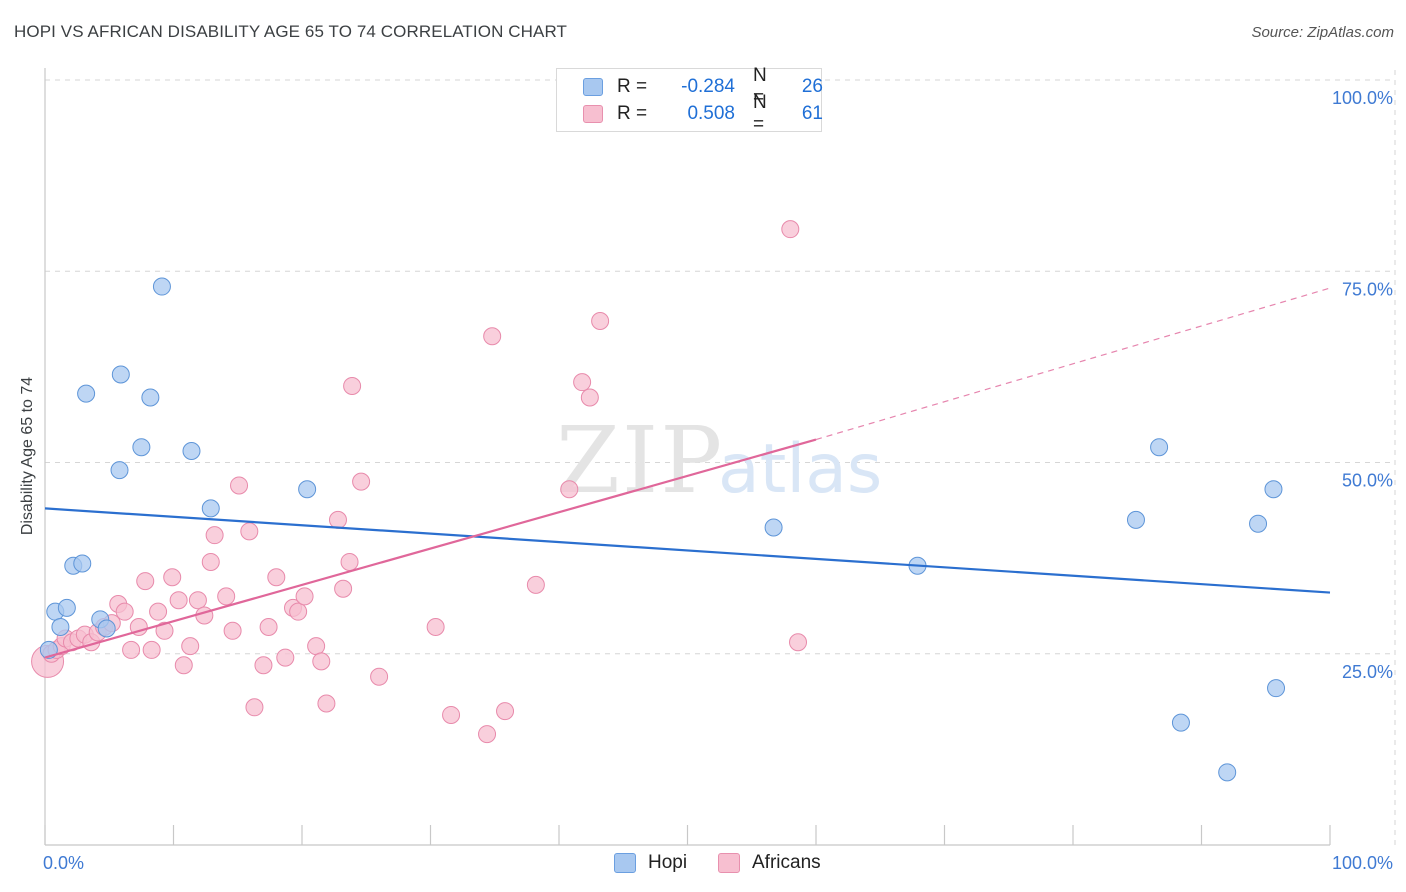 The width and height of the screenshot is (1406, 892). I want to click on series-legend: Hopi Africans, so click(703, 864).